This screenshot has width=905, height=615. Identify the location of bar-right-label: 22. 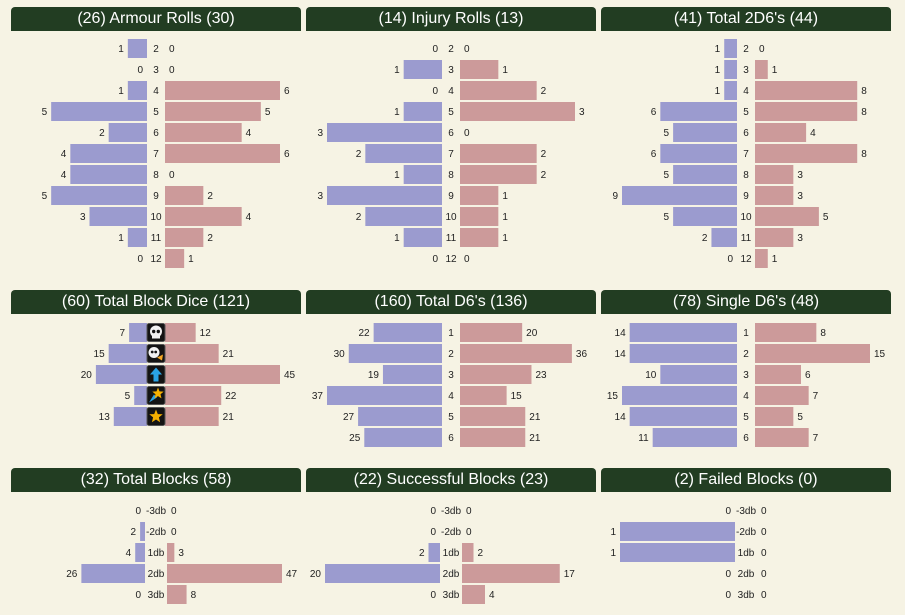
(231, 396).